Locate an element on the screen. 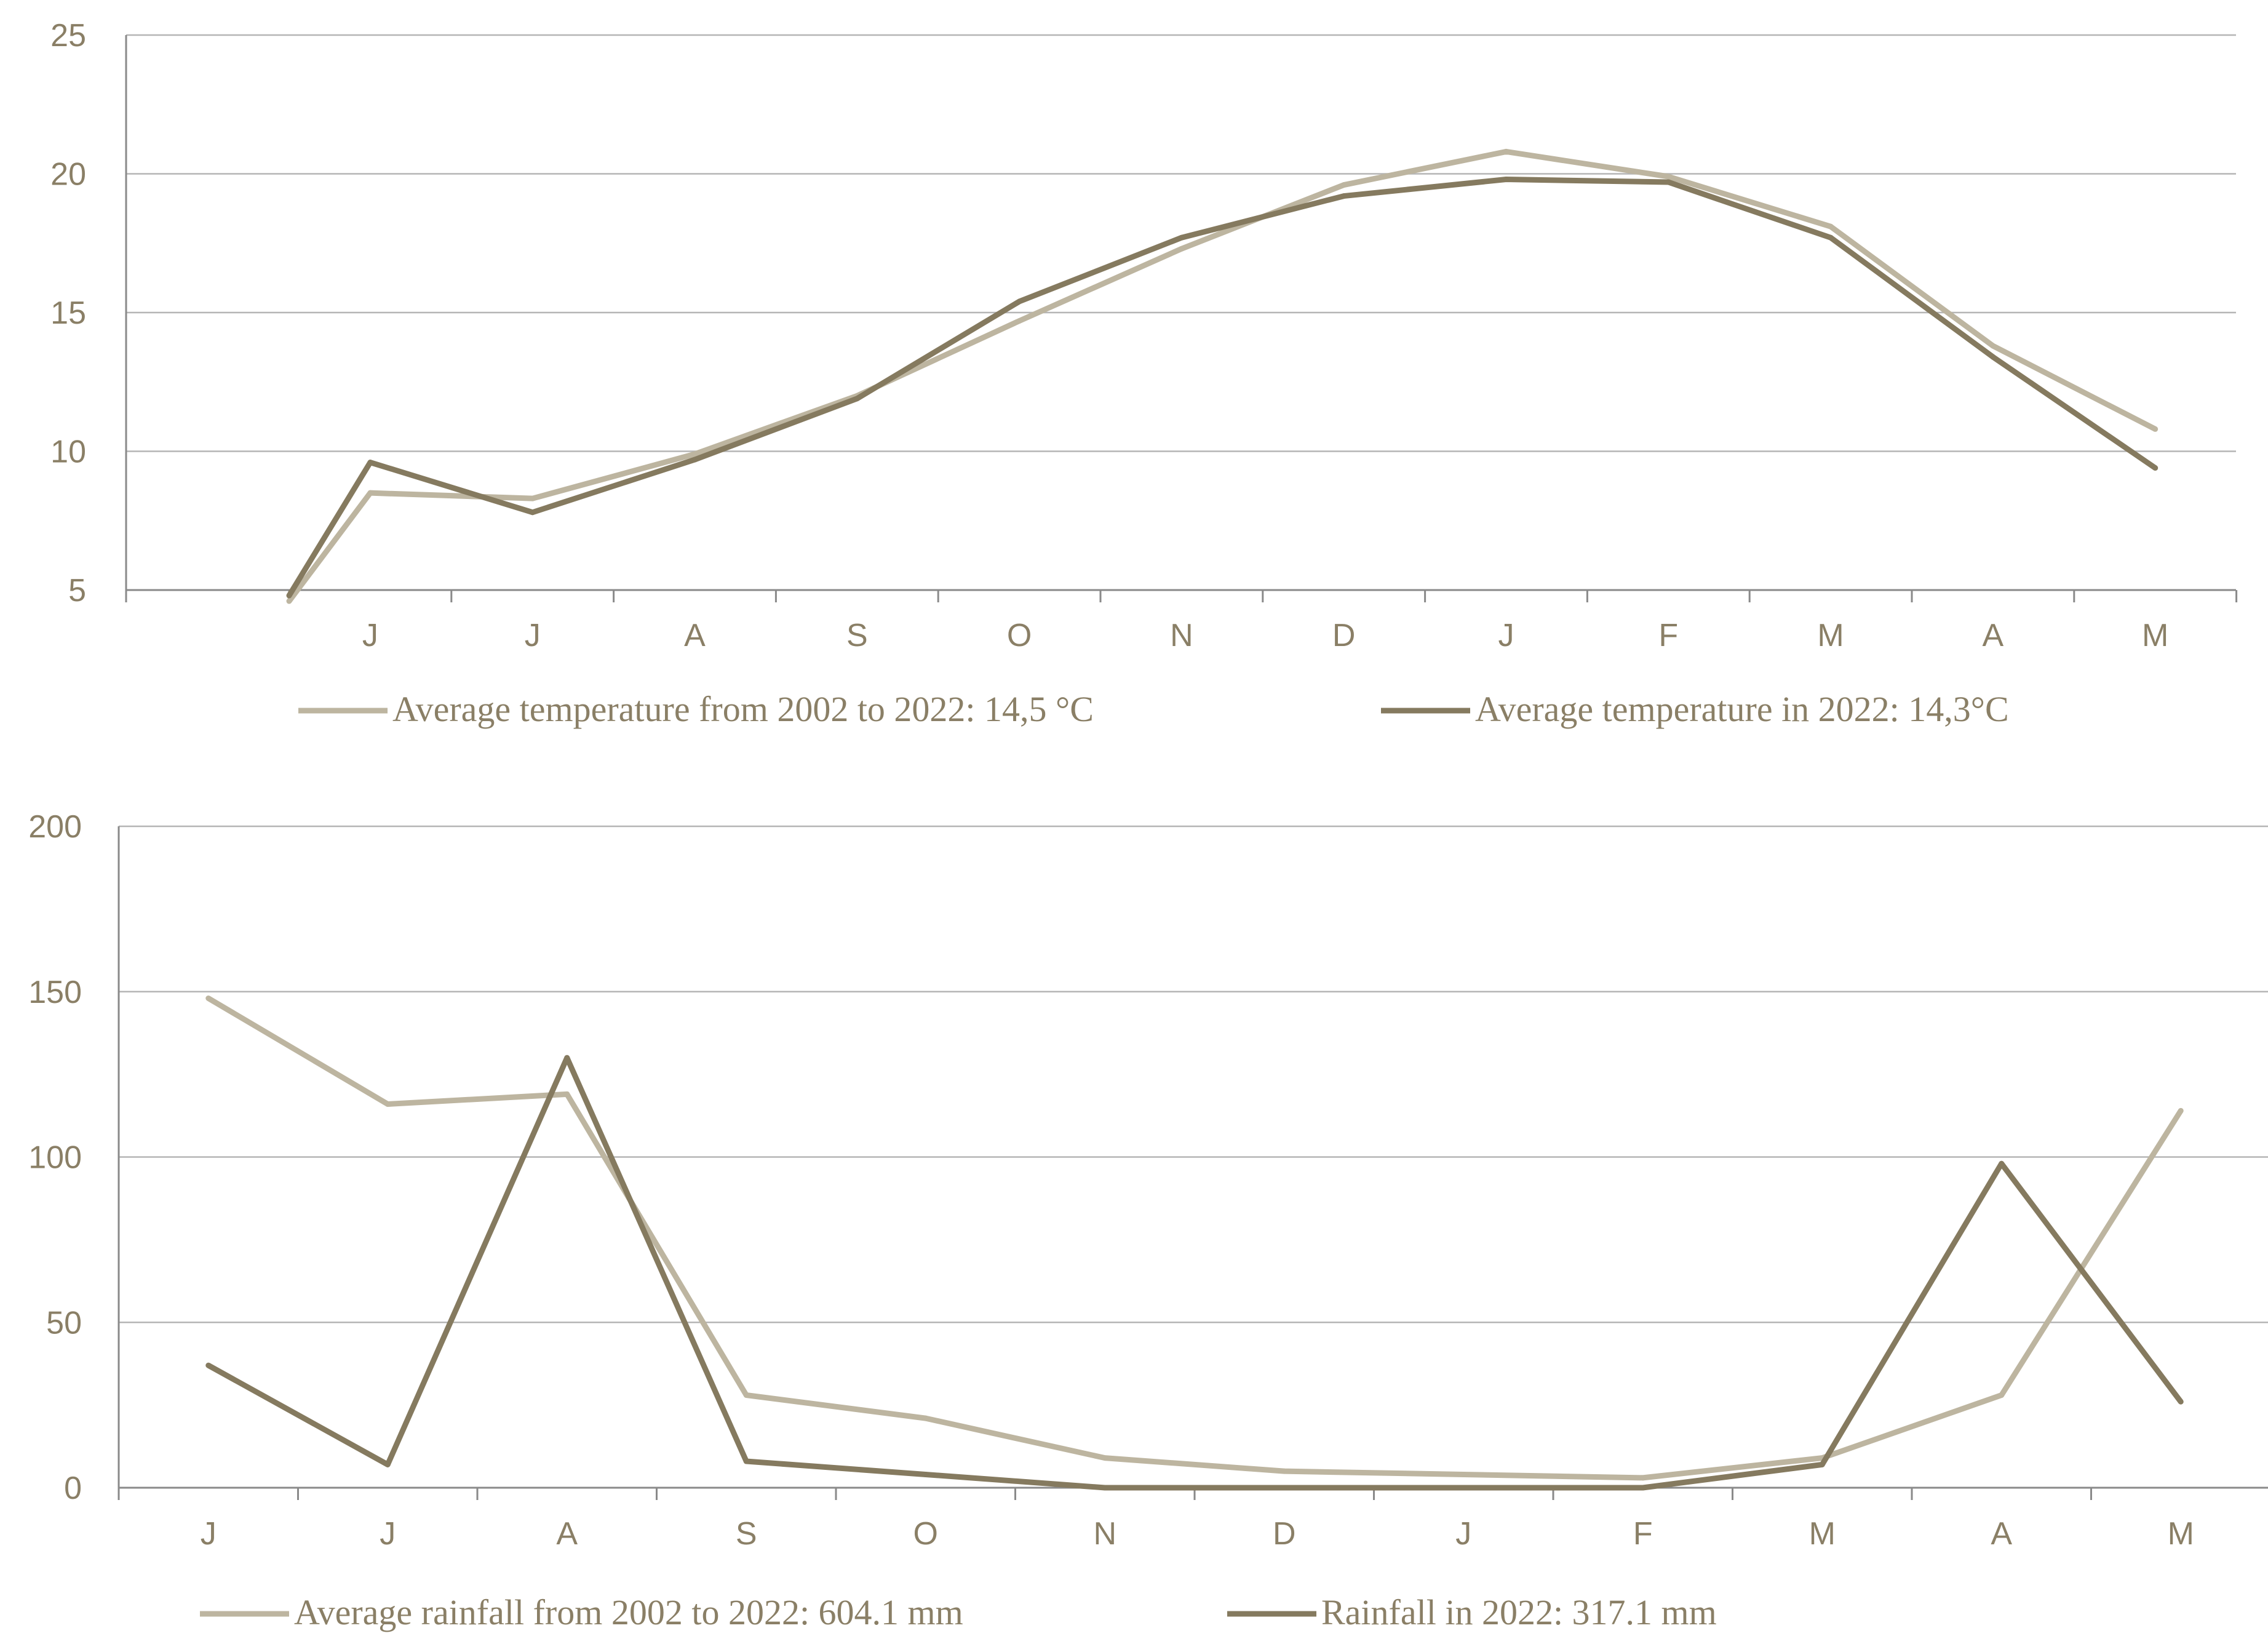 This screenshot has height=1644, width=2268. y-tick-label: 0 is located at coordinates (73, 1488).